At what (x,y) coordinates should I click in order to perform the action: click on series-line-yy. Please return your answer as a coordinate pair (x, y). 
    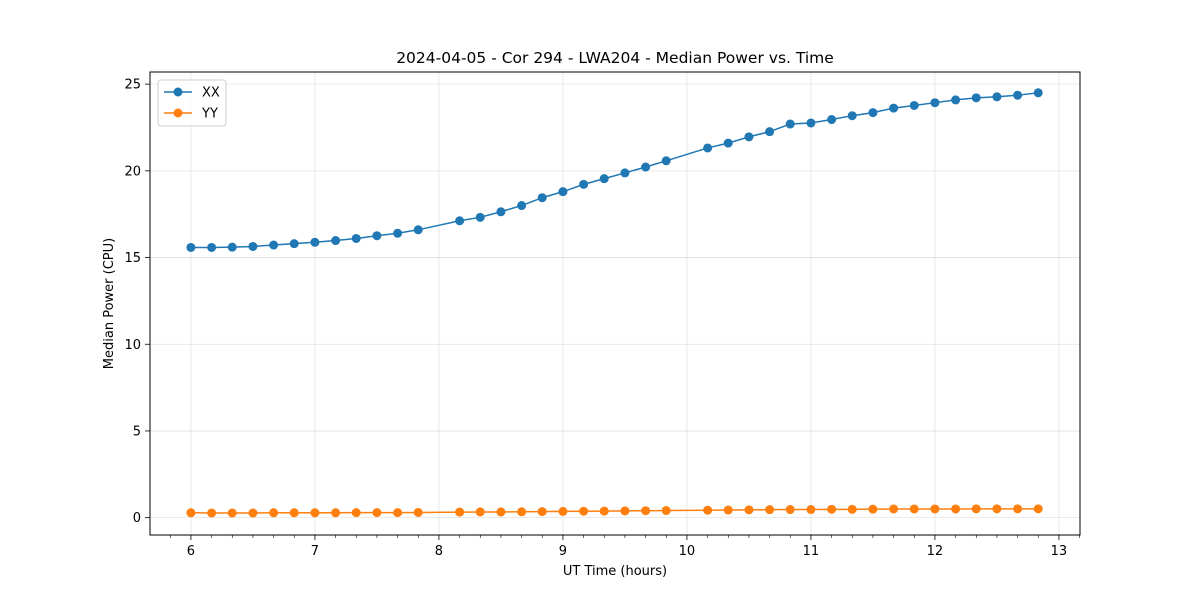
    Looking at the image, I should click on (614, 511).